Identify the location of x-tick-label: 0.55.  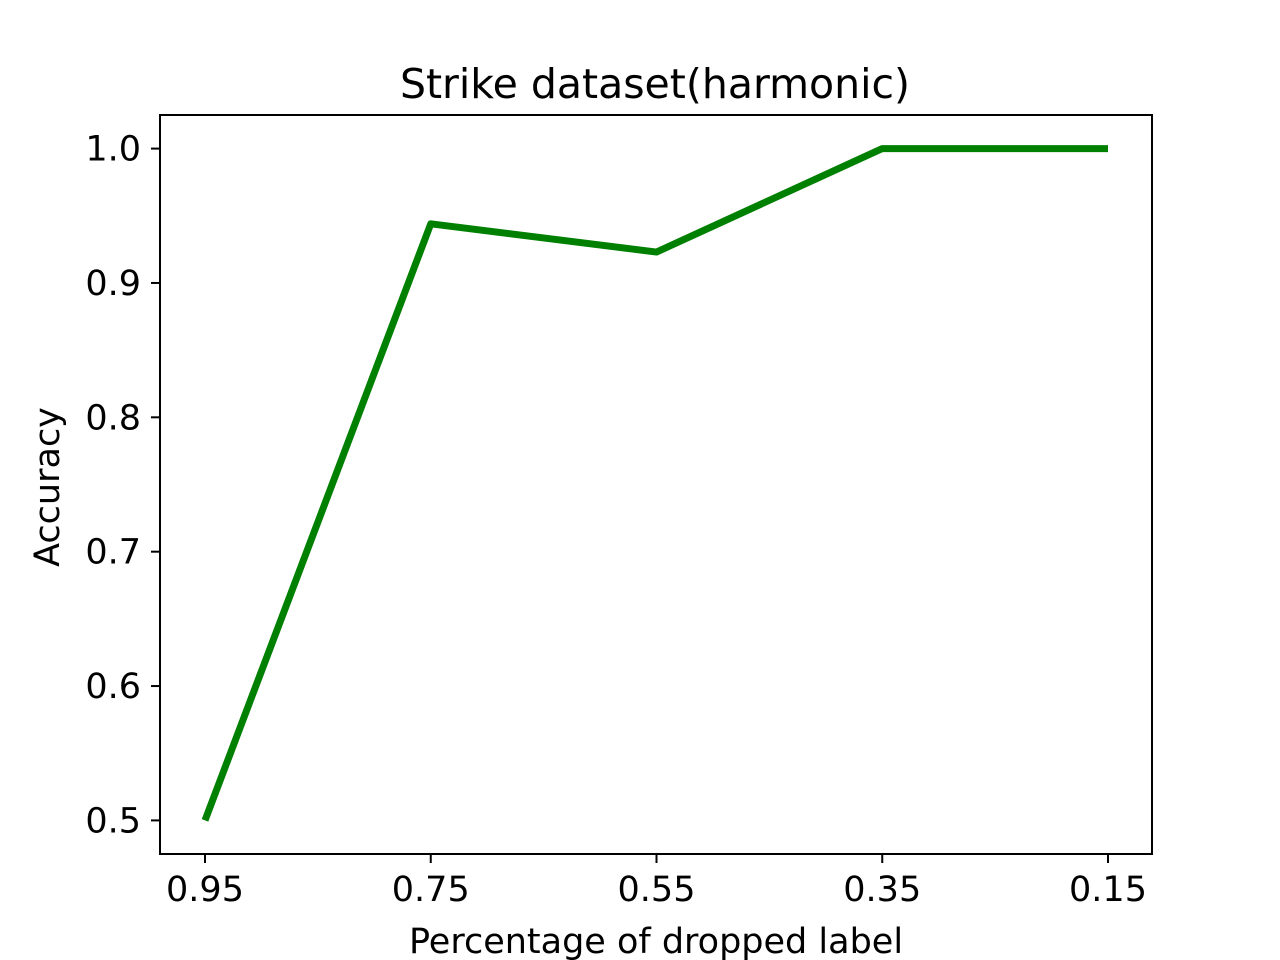
(657, 890).